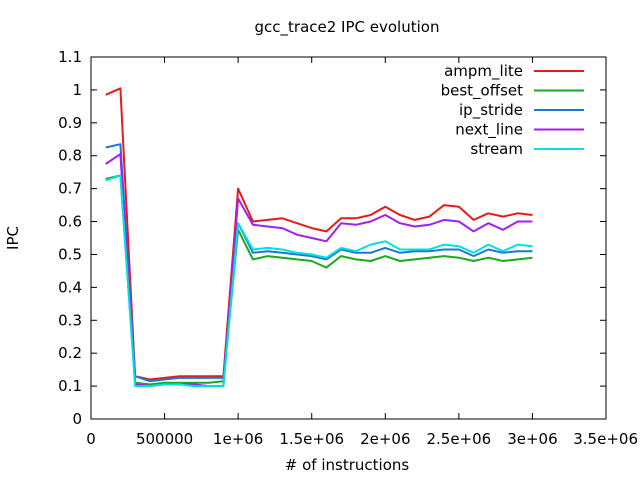 The height and width of the screenshot is (480, 640). Describe the element at coordinates (70, 123) in the screenshot. I see `y-tick-label: 0.9` at that location.